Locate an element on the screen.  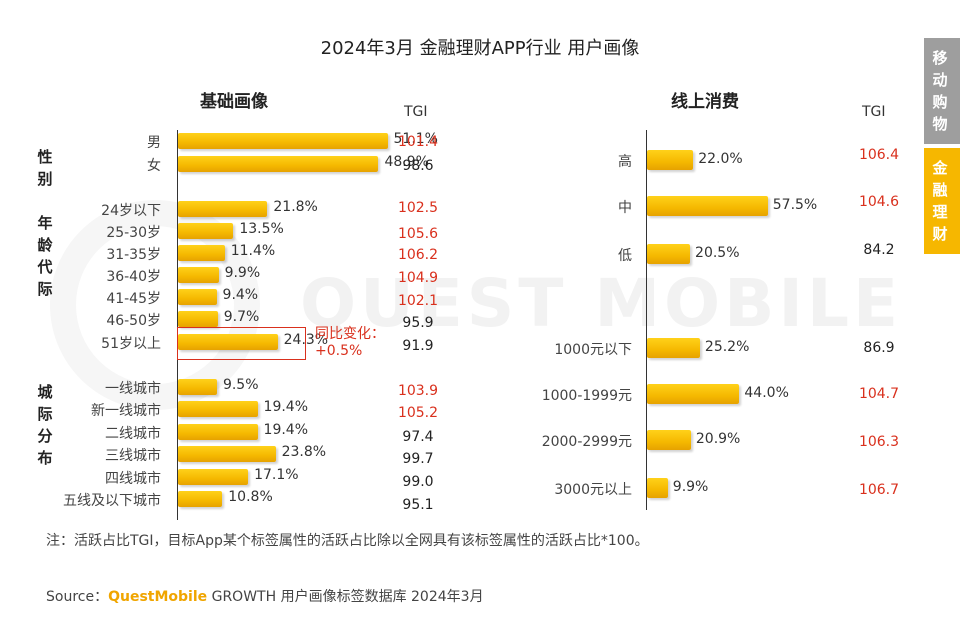
category-label: 高 is located at coordinates (625, 162).